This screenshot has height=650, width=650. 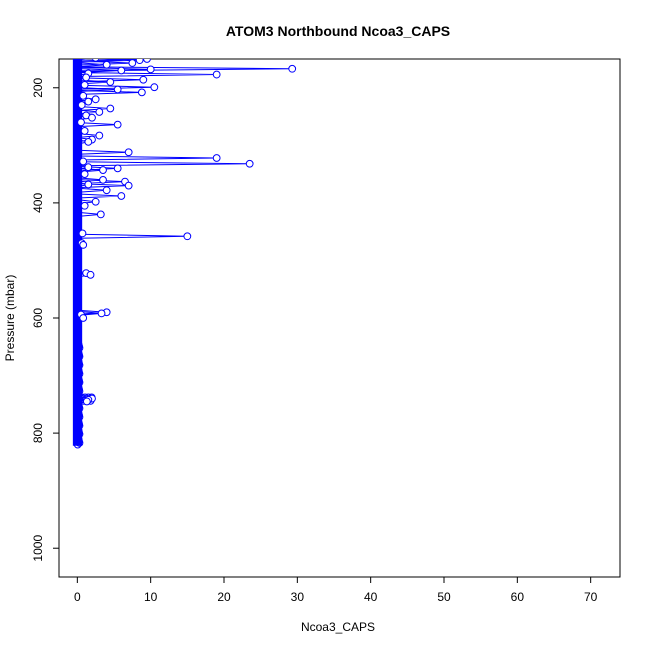 What do you see at coordinates (77, 252) in the screenshot?
I see `near-zero-band` at bounding box center [77, 252].